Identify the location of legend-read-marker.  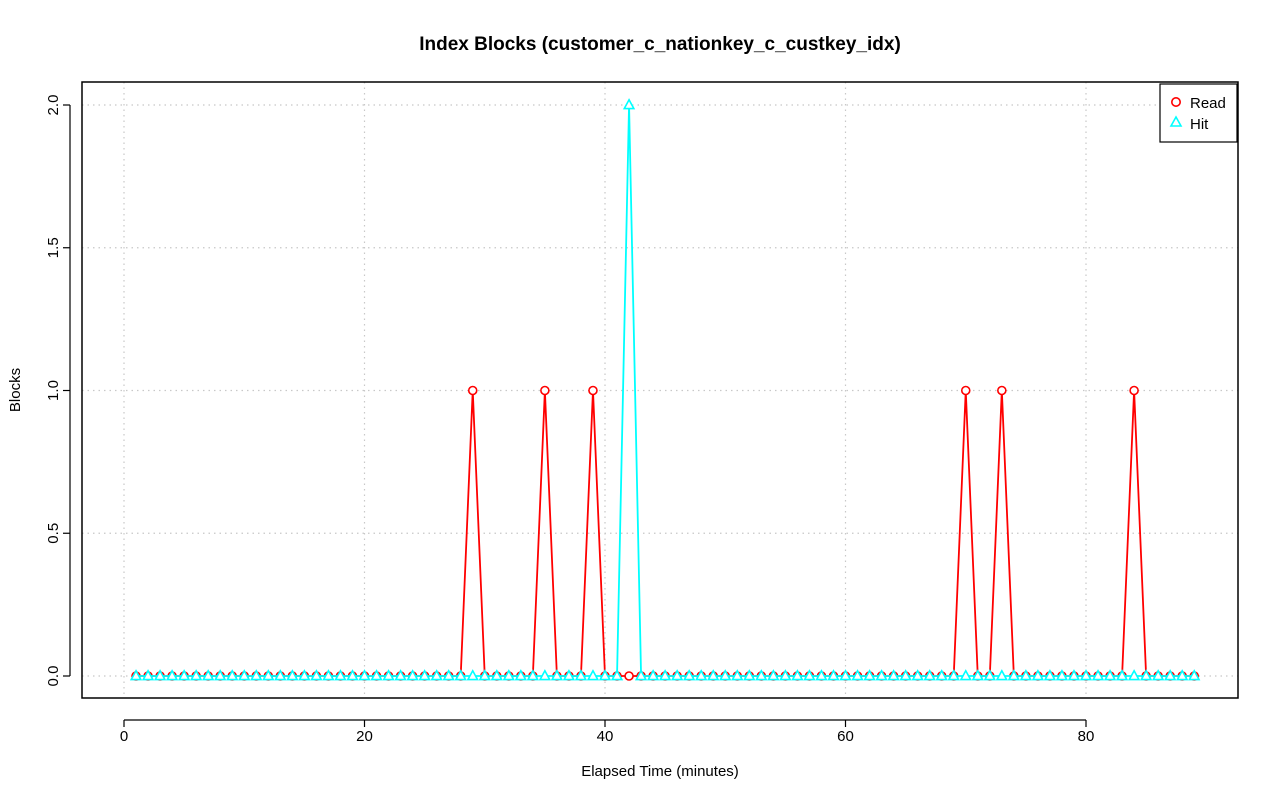
(1176, 102).